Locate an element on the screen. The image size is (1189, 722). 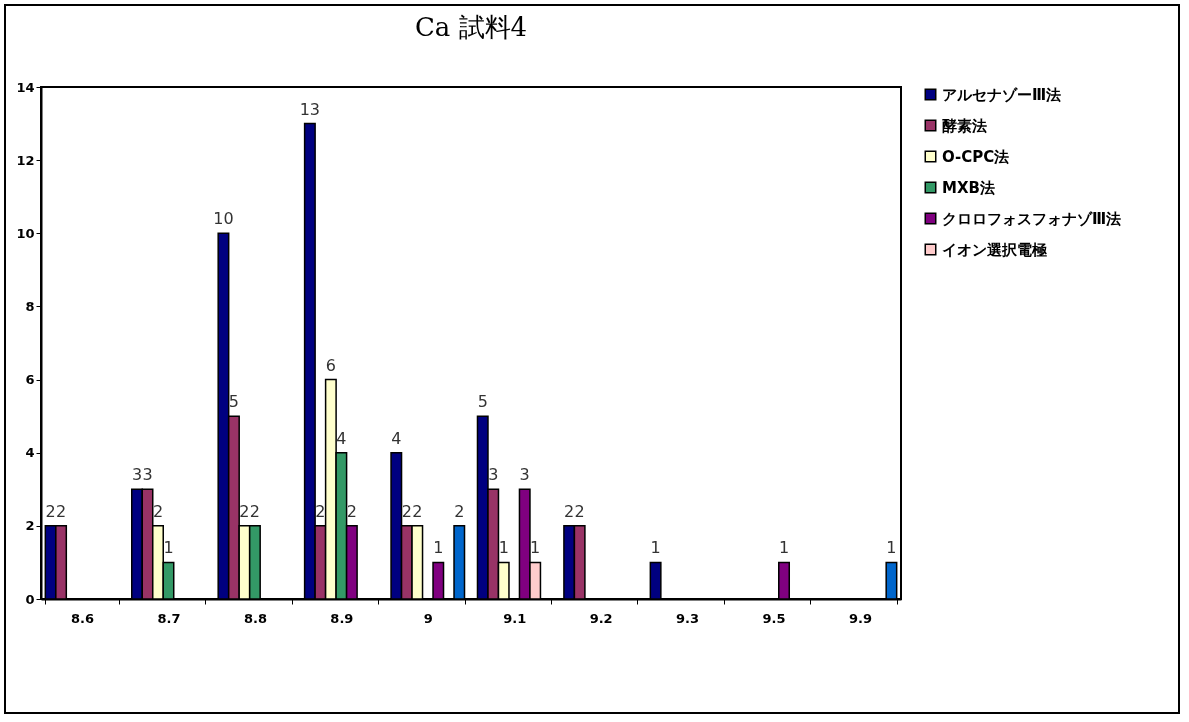
data-label: 6 is located at coordinates (330, 365).